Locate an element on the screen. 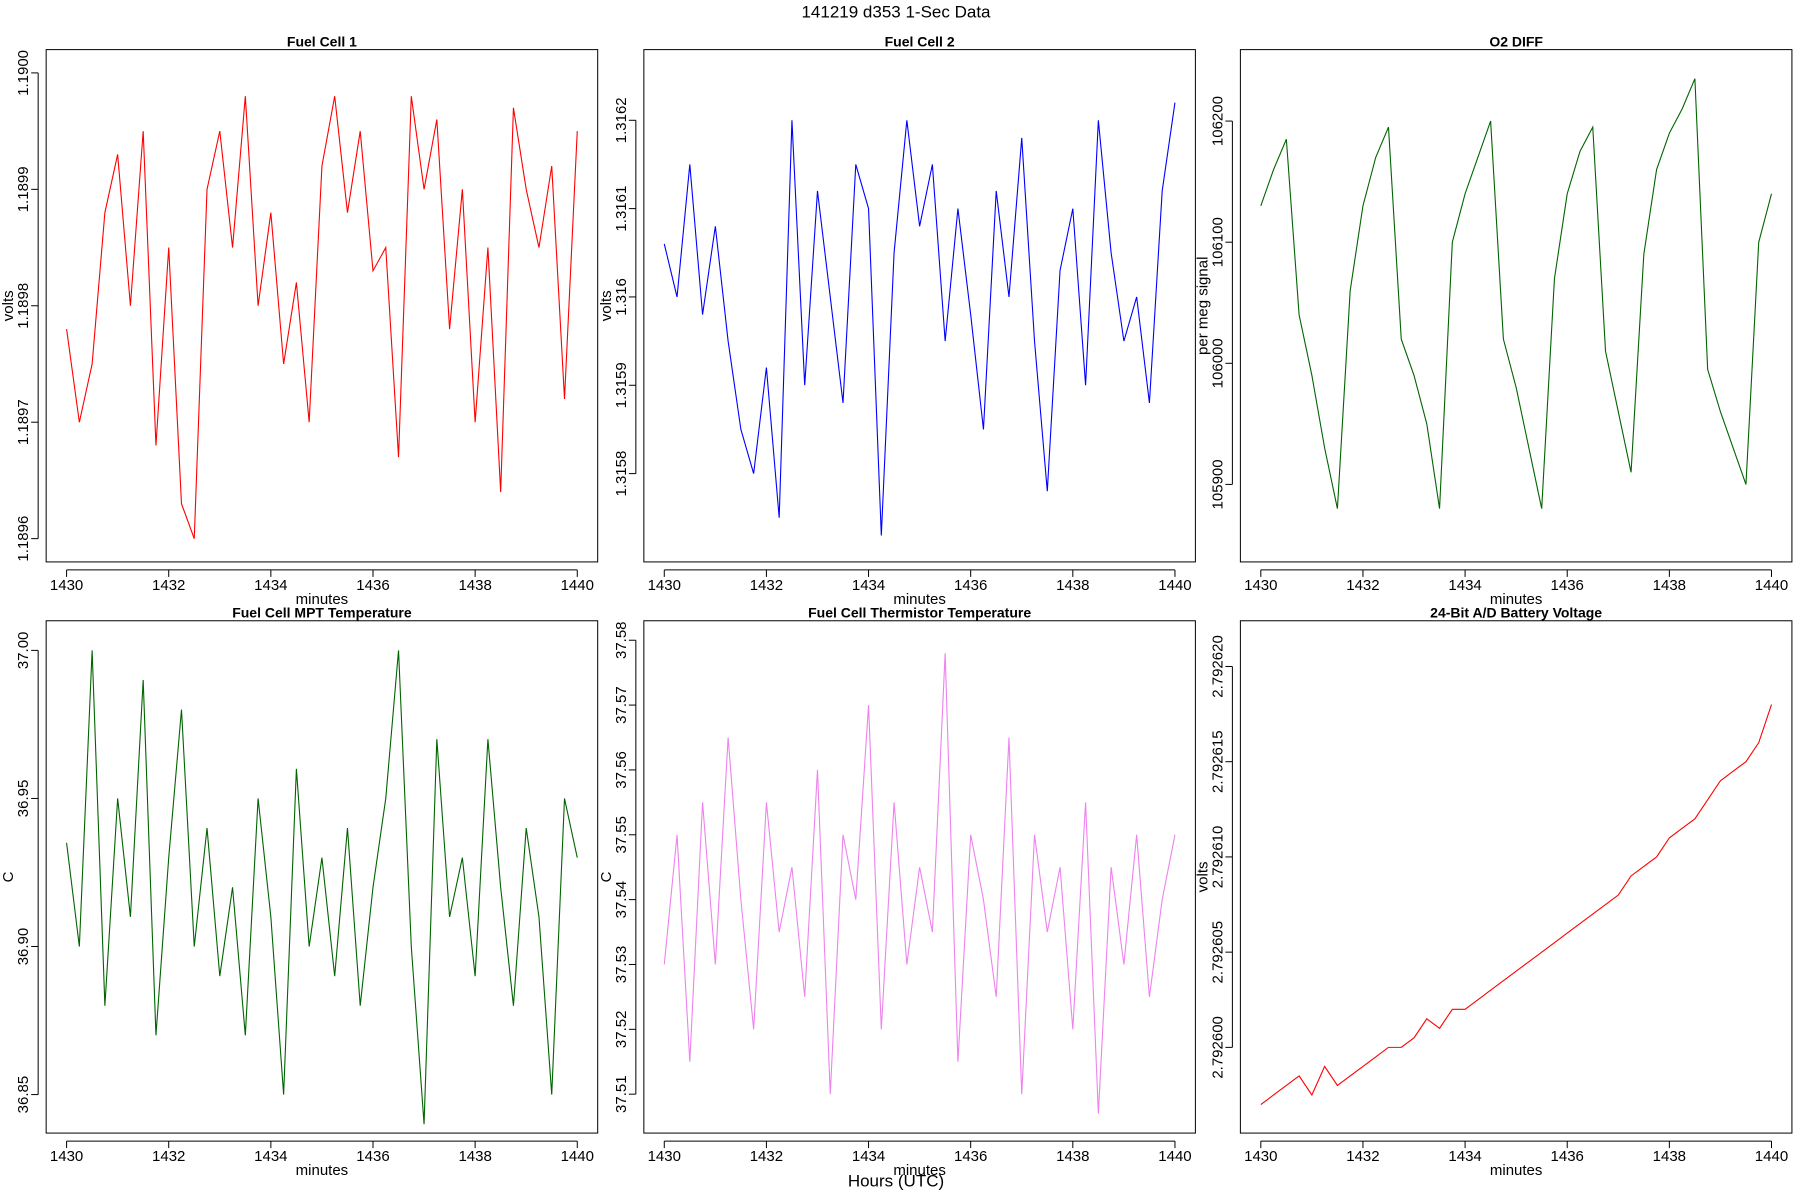 The image size is (1800, 1200). y-tick-label: 2.792605 is located at coordinates (1217, 952).